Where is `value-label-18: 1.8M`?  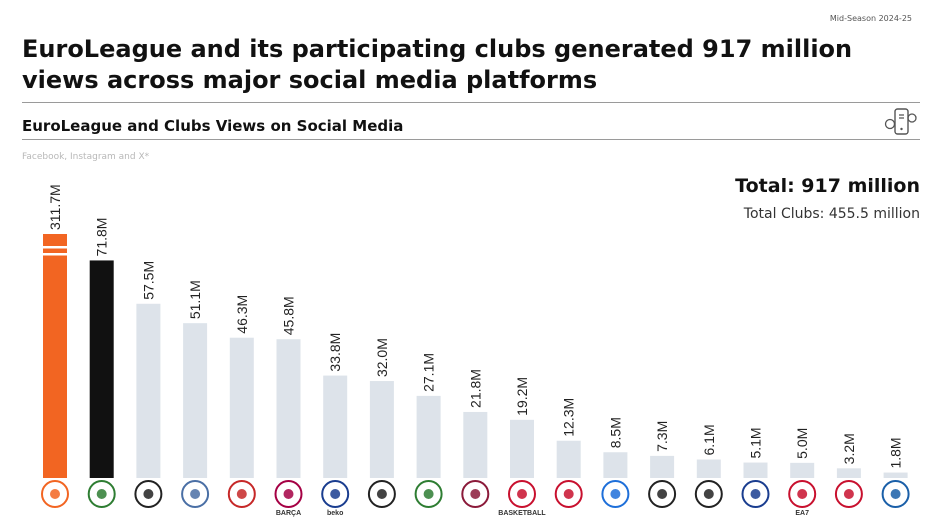 value-label-18: 1.8M is located at coordinates (896, 452).